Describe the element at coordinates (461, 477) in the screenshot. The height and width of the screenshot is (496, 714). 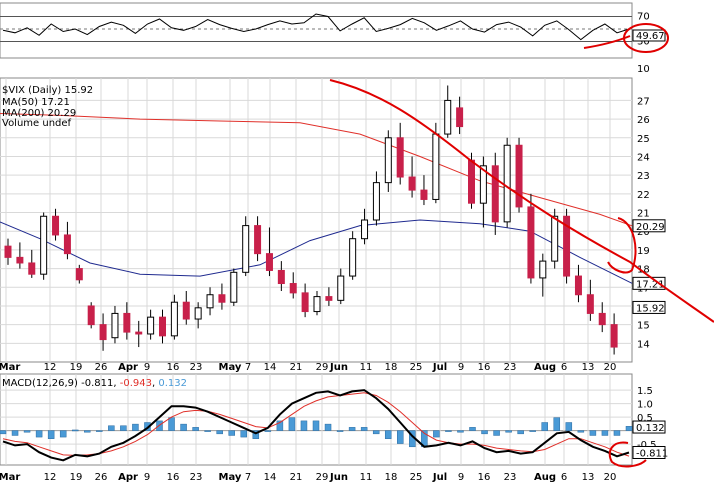
I see `x-tick-label-bottom: 9` at that location.